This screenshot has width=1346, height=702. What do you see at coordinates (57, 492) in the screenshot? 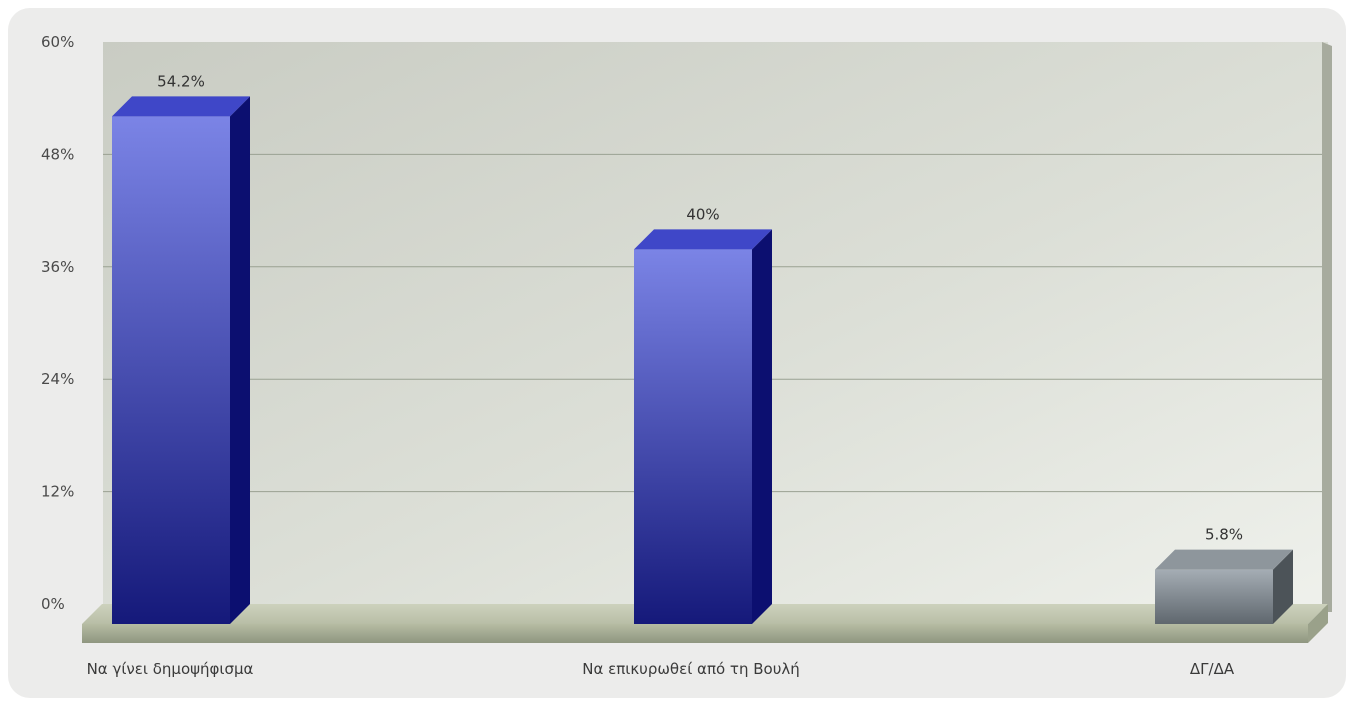
I see `y-tick-label: 12%` at bounding box center [57, 492].